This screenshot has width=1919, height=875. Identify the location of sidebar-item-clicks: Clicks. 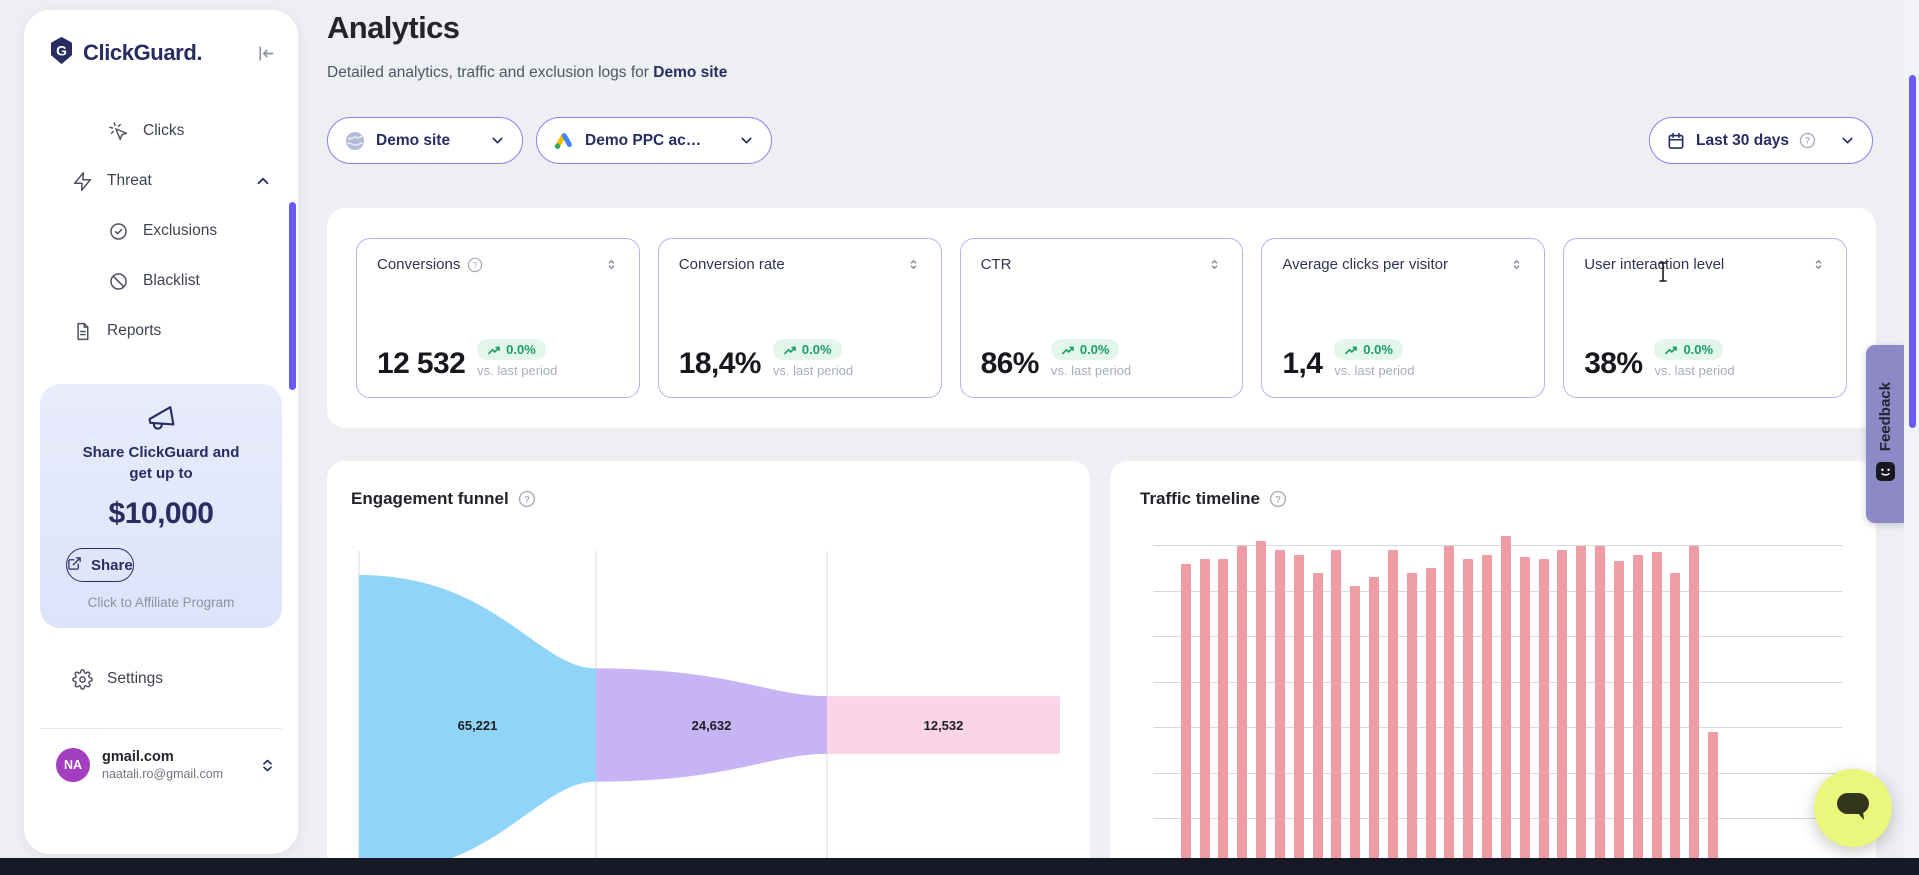
(161, 131).